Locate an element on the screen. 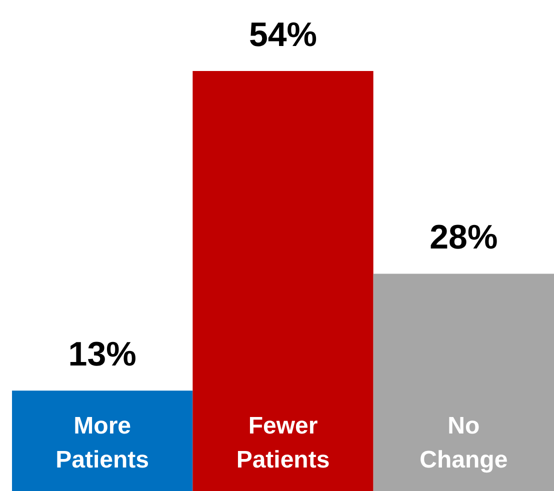 This screenshot has width=554, height=491. data-label: 13% is located at coordinates (102, 355).